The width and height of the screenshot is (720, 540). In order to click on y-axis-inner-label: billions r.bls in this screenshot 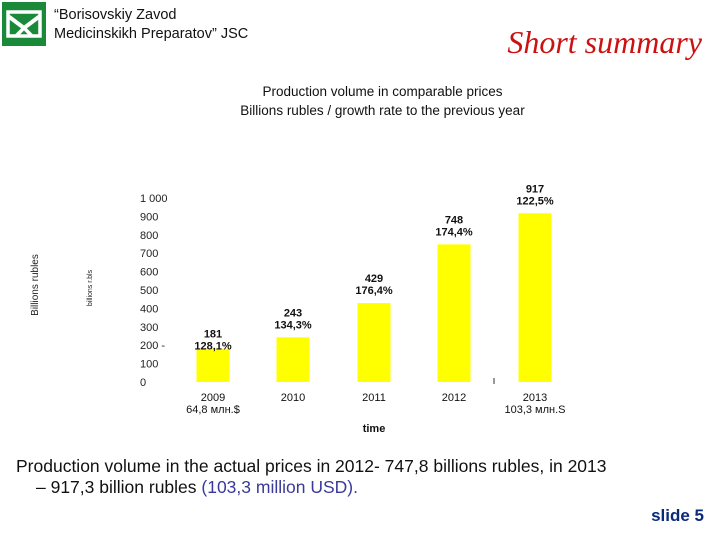, I will do `click(90, 287)`.